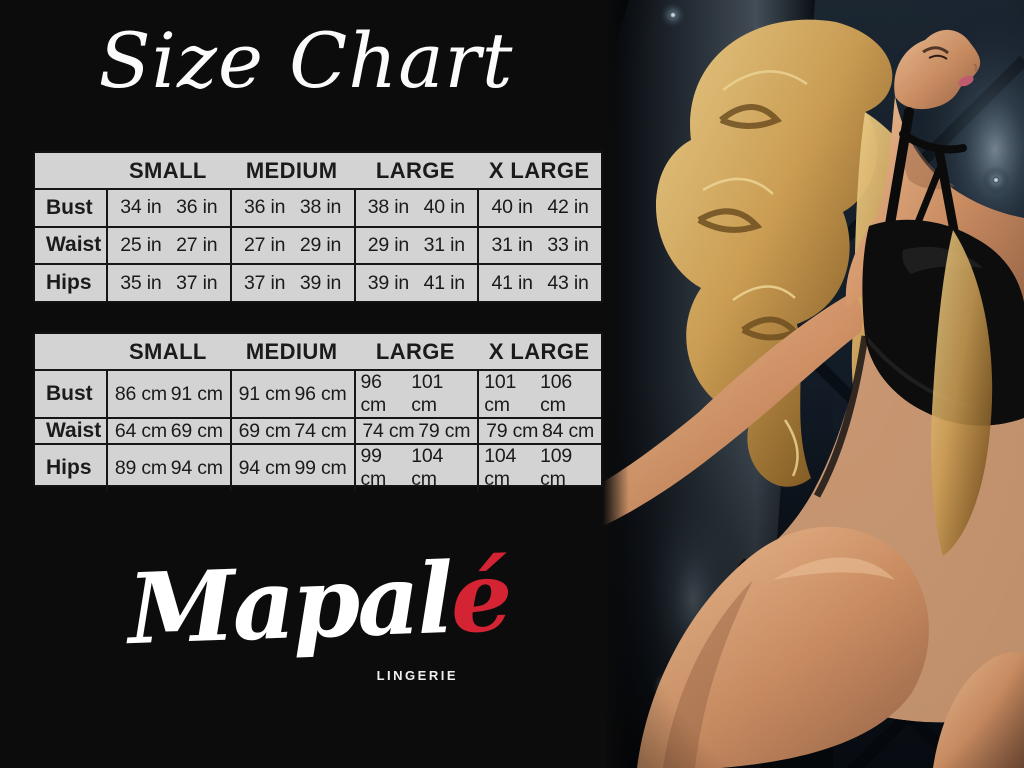 This screenshot has height=768, width=1024. What do you see at coordinates (291, 393) in the screenshot?
I see `size-range-cell: 91 cm 96 cm` at bounding box center [291, 393].